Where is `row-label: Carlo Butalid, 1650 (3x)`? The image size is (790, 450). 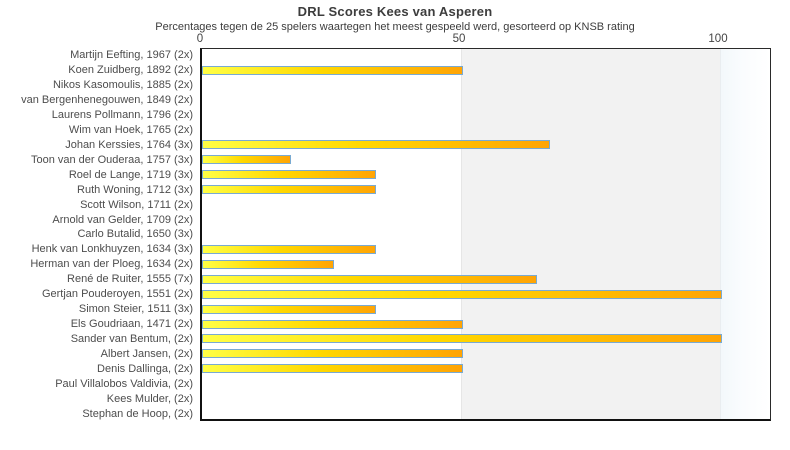
row-label: Carlo Butalid, 1650 (3x) is located at coordinates (135, 234).